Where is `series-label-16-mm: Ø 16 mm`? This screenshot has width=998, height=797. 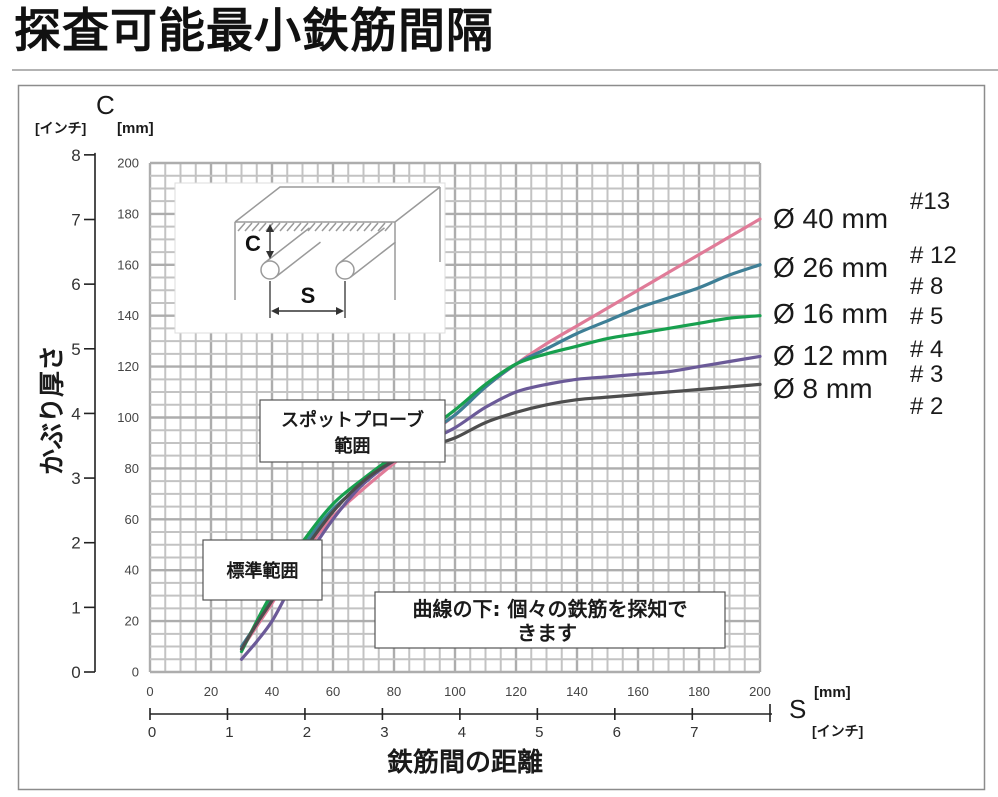
series-label-16-mm: Ø 16 mm is located at coordinates (830, 313).